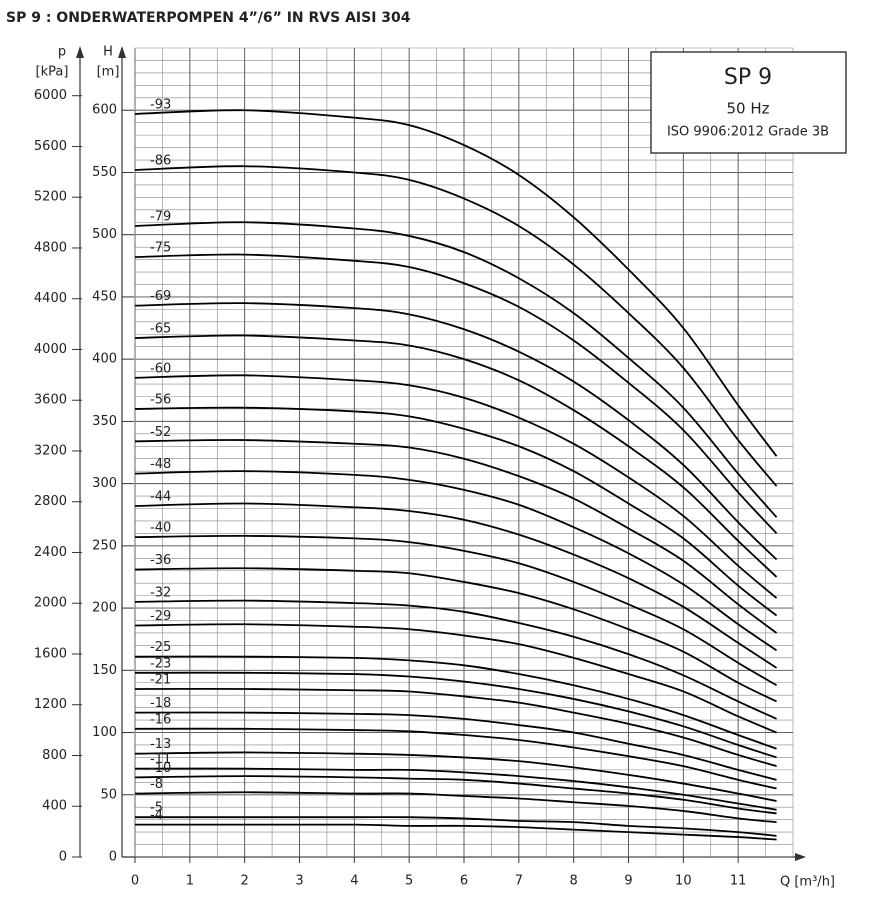  Describe the element at coordinates (160, 464) in the screenshot. I see `curve-label: -48` at that location.